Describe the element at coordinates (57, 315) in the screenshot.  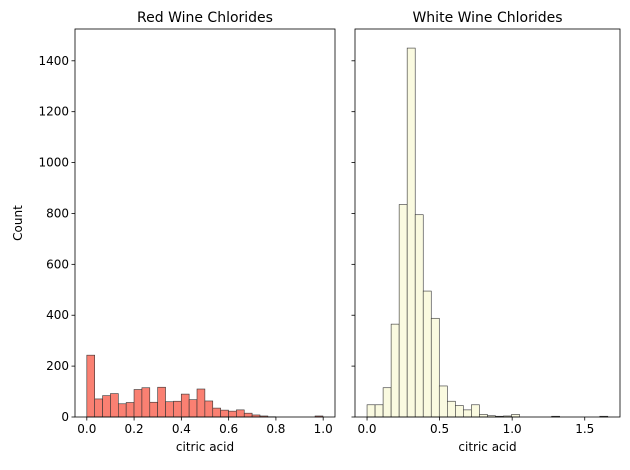
I see `y-tick-label: 400` at that location.